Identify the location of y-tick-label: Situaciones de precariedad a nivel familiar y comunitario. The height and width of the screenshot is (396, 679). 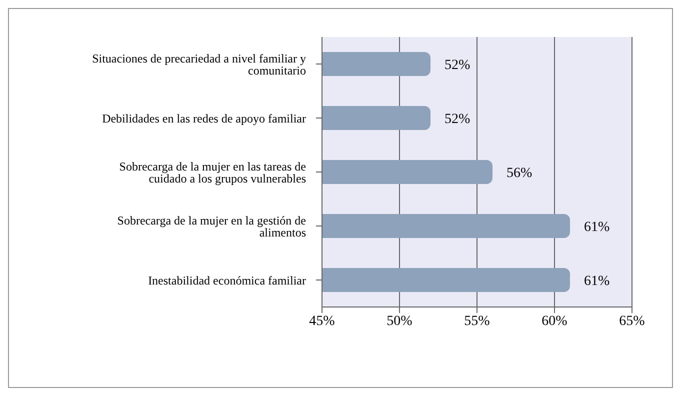
(199, 64).